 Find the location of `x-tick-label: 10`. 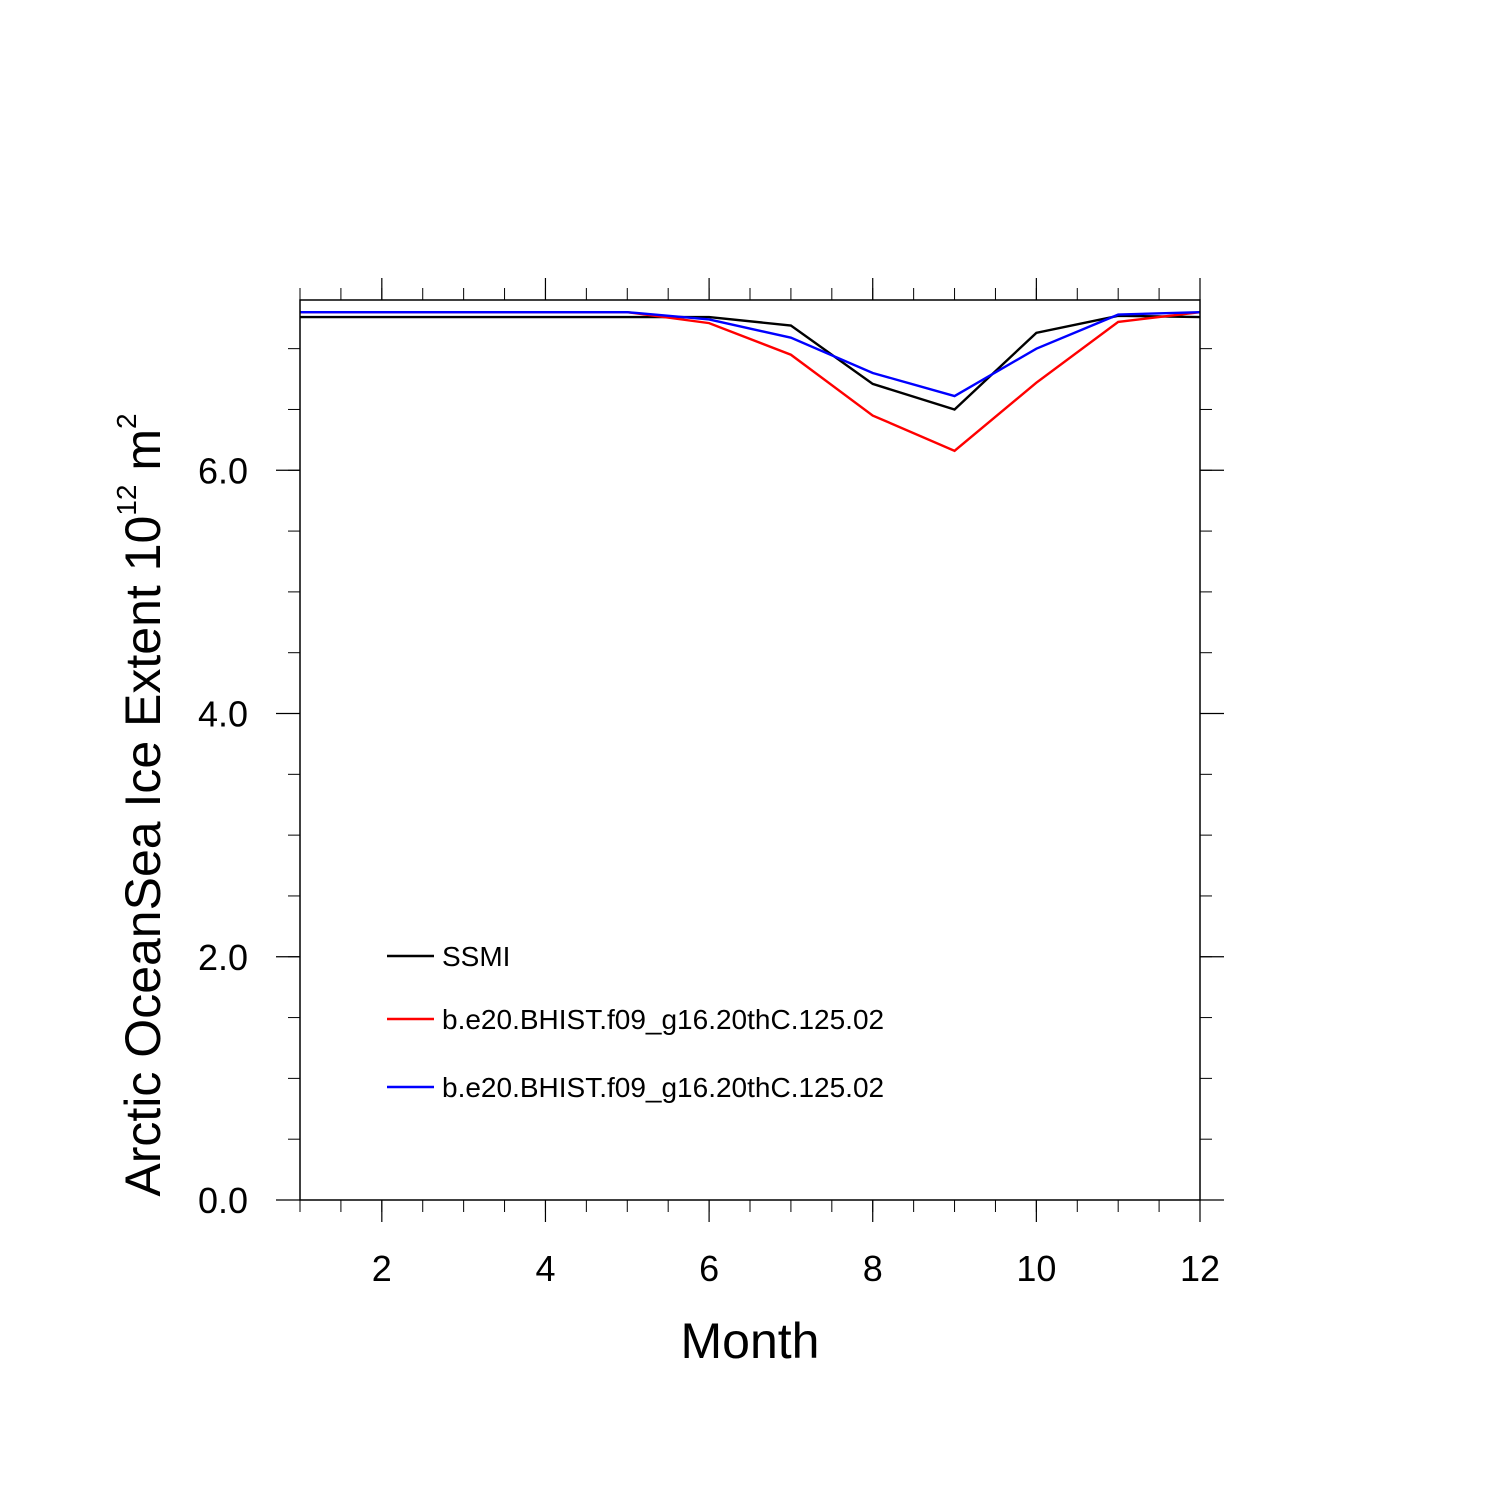

x-tick-label: 10 is located at coordinates (1036, 1268).